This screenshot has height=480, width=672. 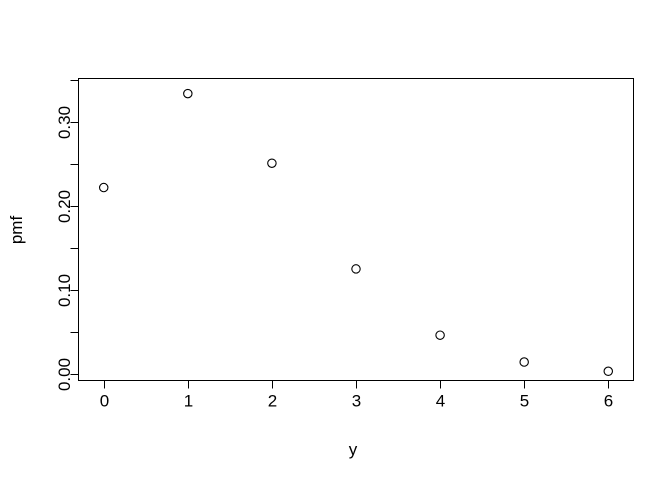 What do you see at coordinates (64, 374) in the screenshot?
I see `y-axis-tick-label: 0.00` at bounding box center [64, 374].